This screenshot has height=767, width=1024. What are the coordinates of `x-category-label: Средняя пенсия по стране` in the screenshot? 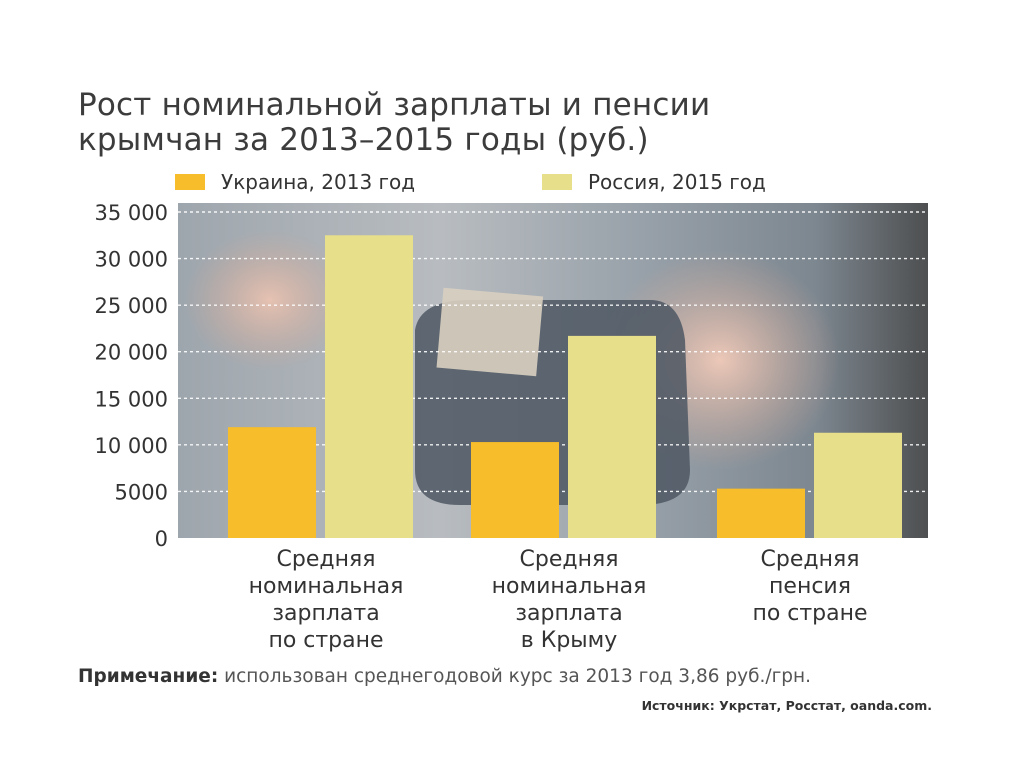 It's located at (809, 586).